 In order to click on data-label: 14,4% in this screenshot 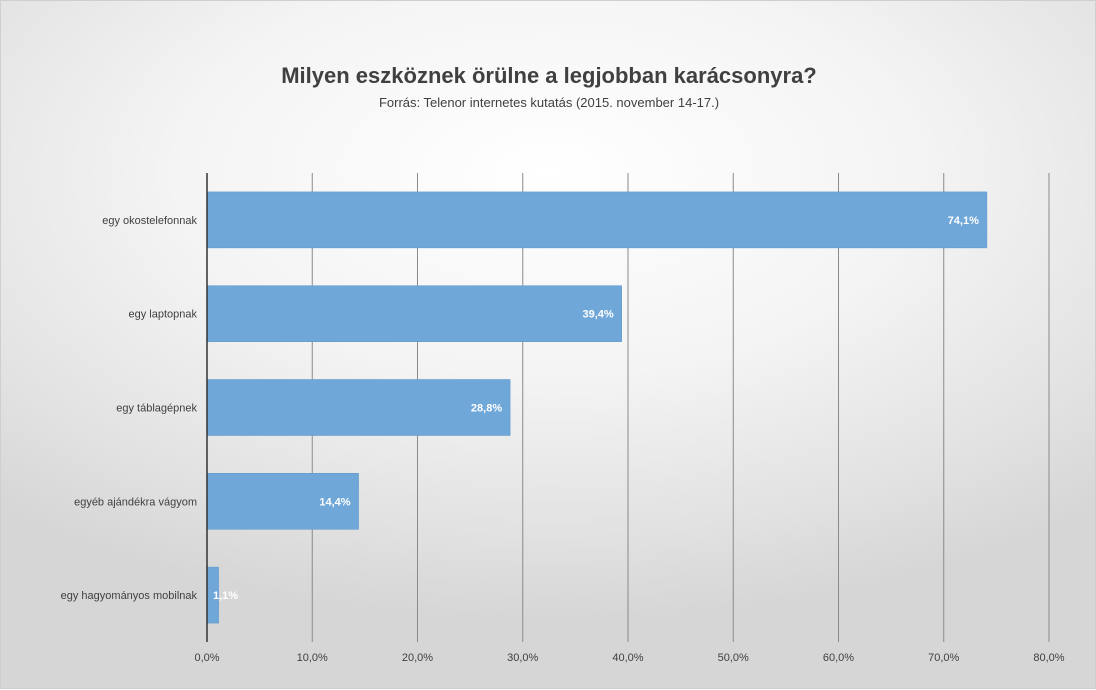, I will do `click(334, 502)`.